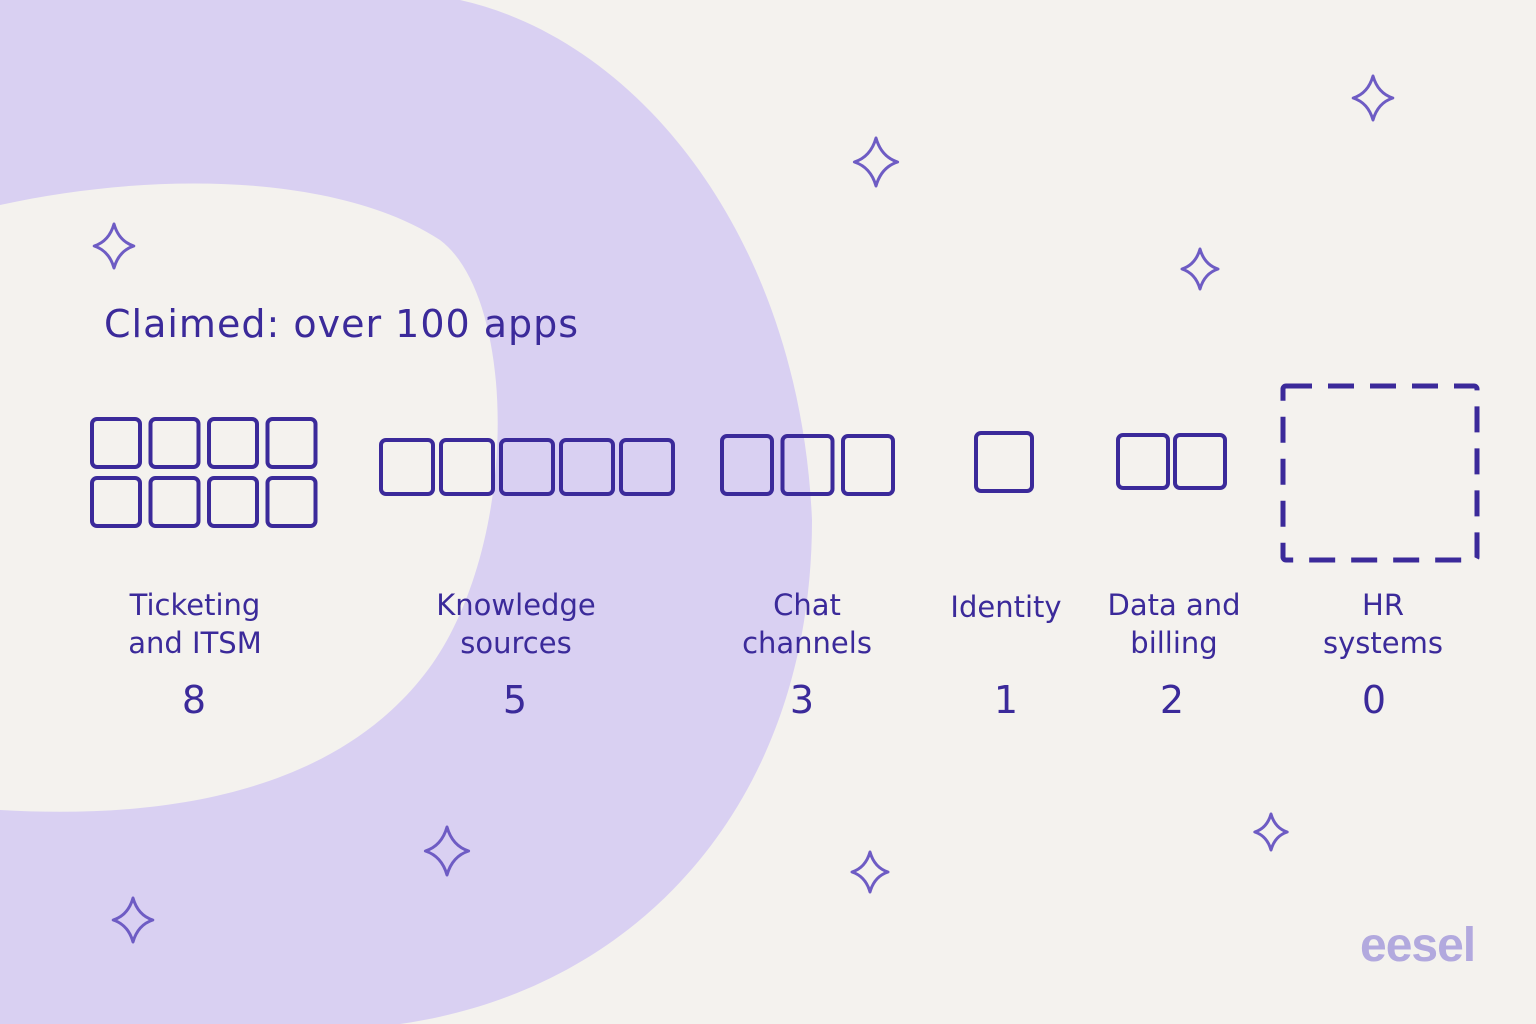 The height and width of the screenshot is (1024, 1536). What do you see at coordinates (1174, 624) in the screenshot?
I see `category-label-data-billing: Data and billing` at bounding box center [1174, 624].